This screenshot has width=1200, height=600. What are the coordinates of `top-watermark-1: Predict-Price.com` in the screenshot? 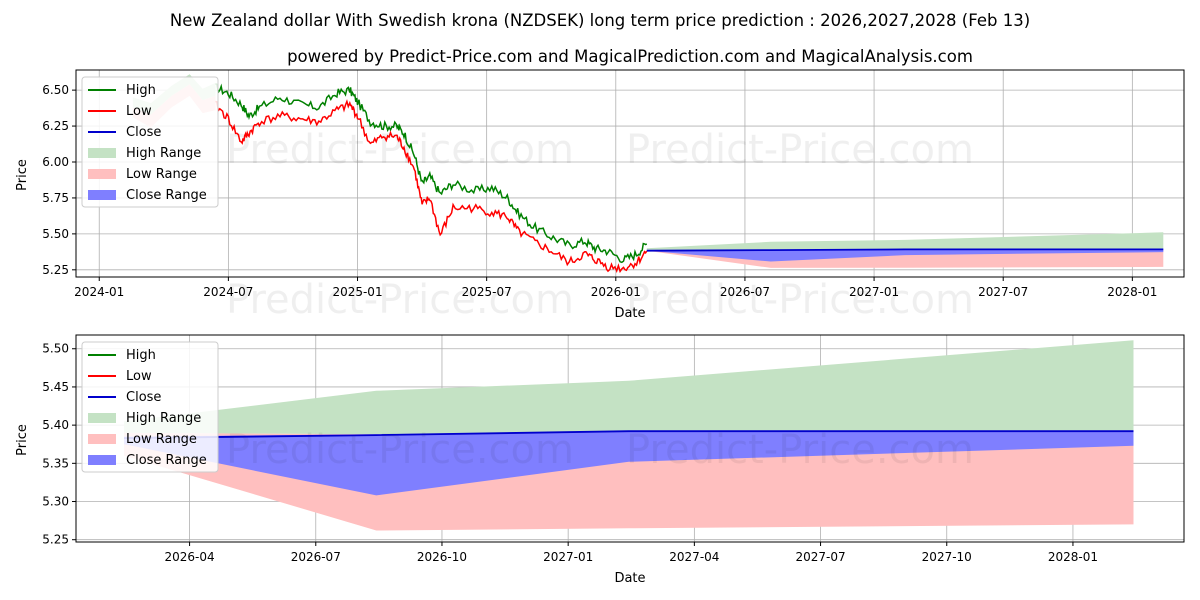 It's located at (400, 150).